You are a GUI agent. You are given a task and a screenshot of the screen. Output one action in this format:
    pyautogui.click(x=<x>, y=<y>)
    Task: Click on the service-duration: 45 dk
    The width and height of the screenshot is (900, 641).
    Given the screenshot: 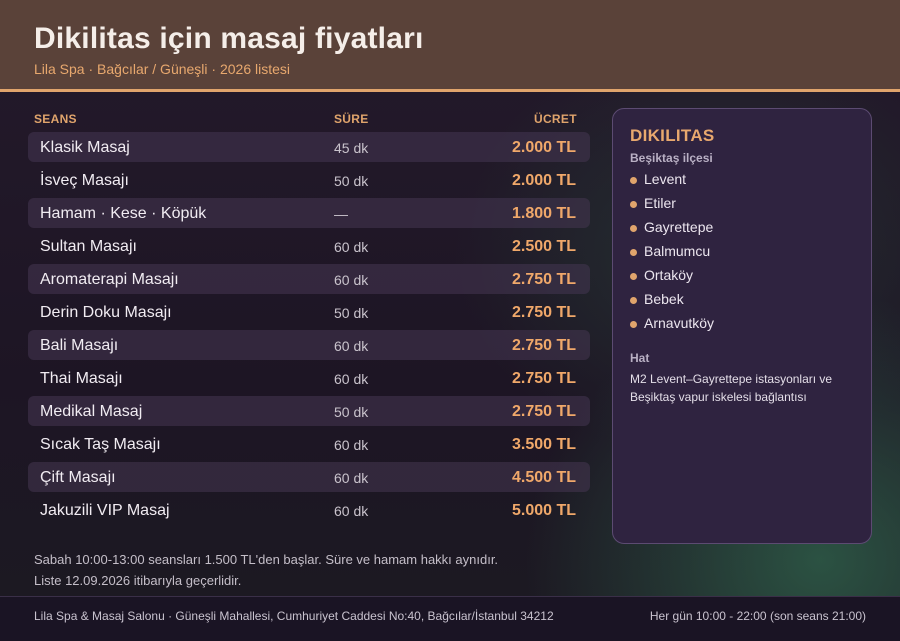 What is the action you would take?
    pyautogui.click(x=351, y=148)
    